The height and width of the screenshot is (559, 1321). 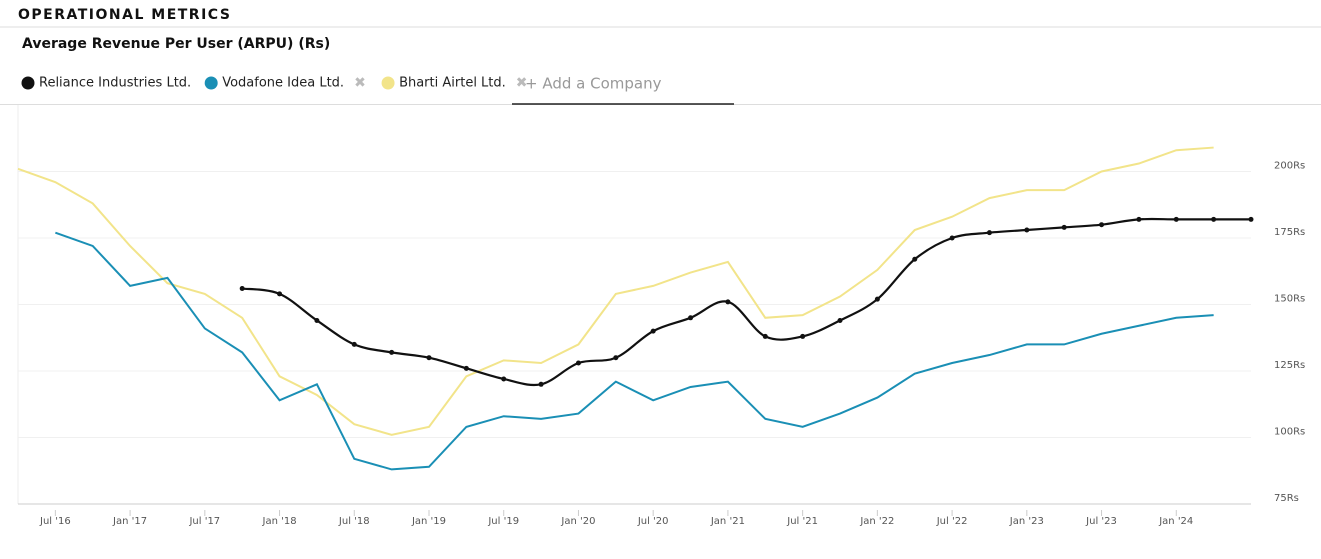 What do you see at coordinates (593, 84) in the screenshot?
I see `add-company: + Add a Company` at bounding box center [593, 84].